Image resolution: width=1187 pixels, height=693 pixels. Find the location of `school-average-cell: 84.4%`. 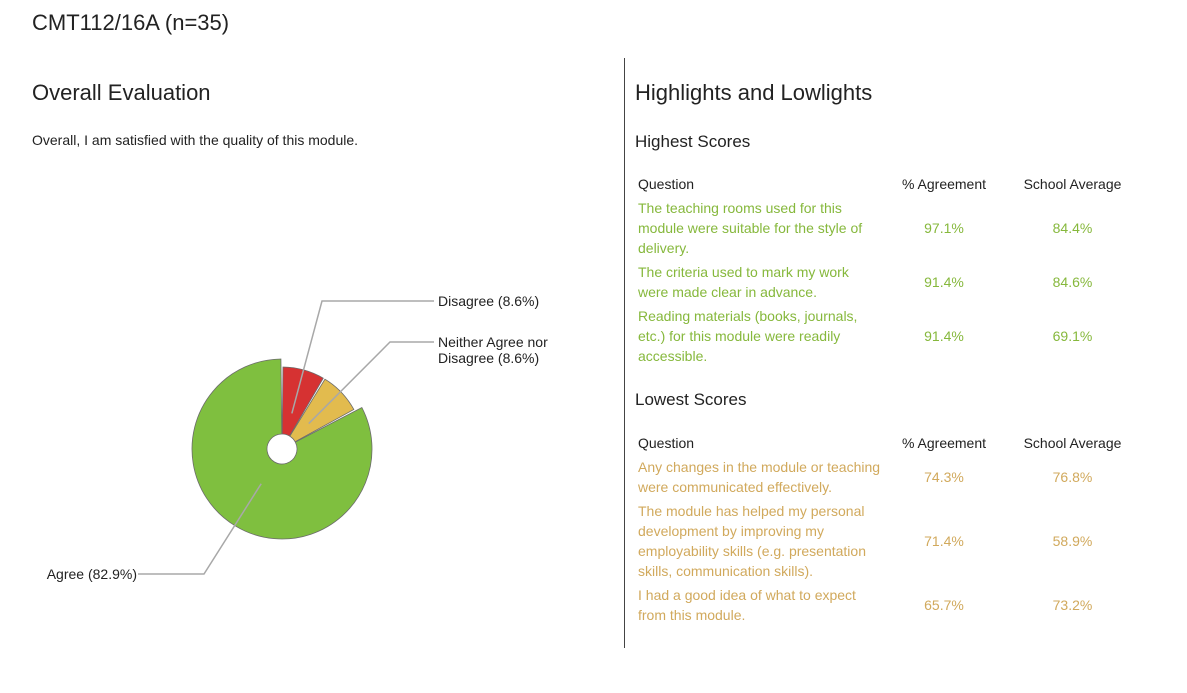

school-average-cell: 84.4% is located at coordinates (1072, 228).